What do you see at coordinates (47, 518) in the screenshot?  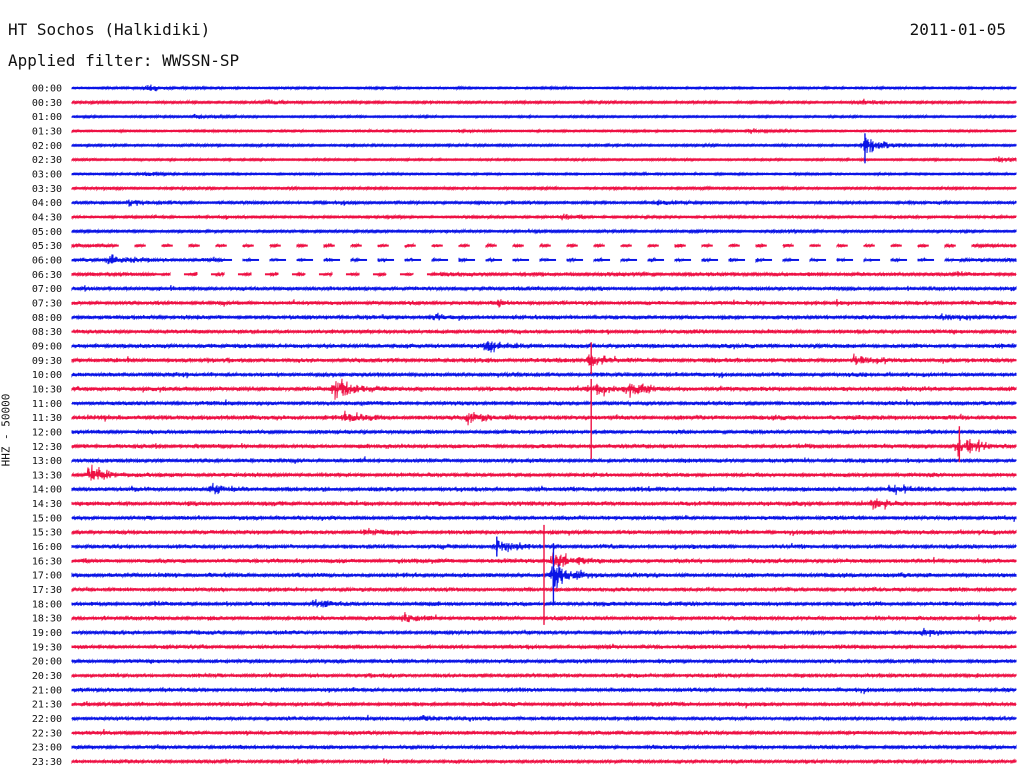 I see `time-label: 15:00` at bounding box center [47, 518].